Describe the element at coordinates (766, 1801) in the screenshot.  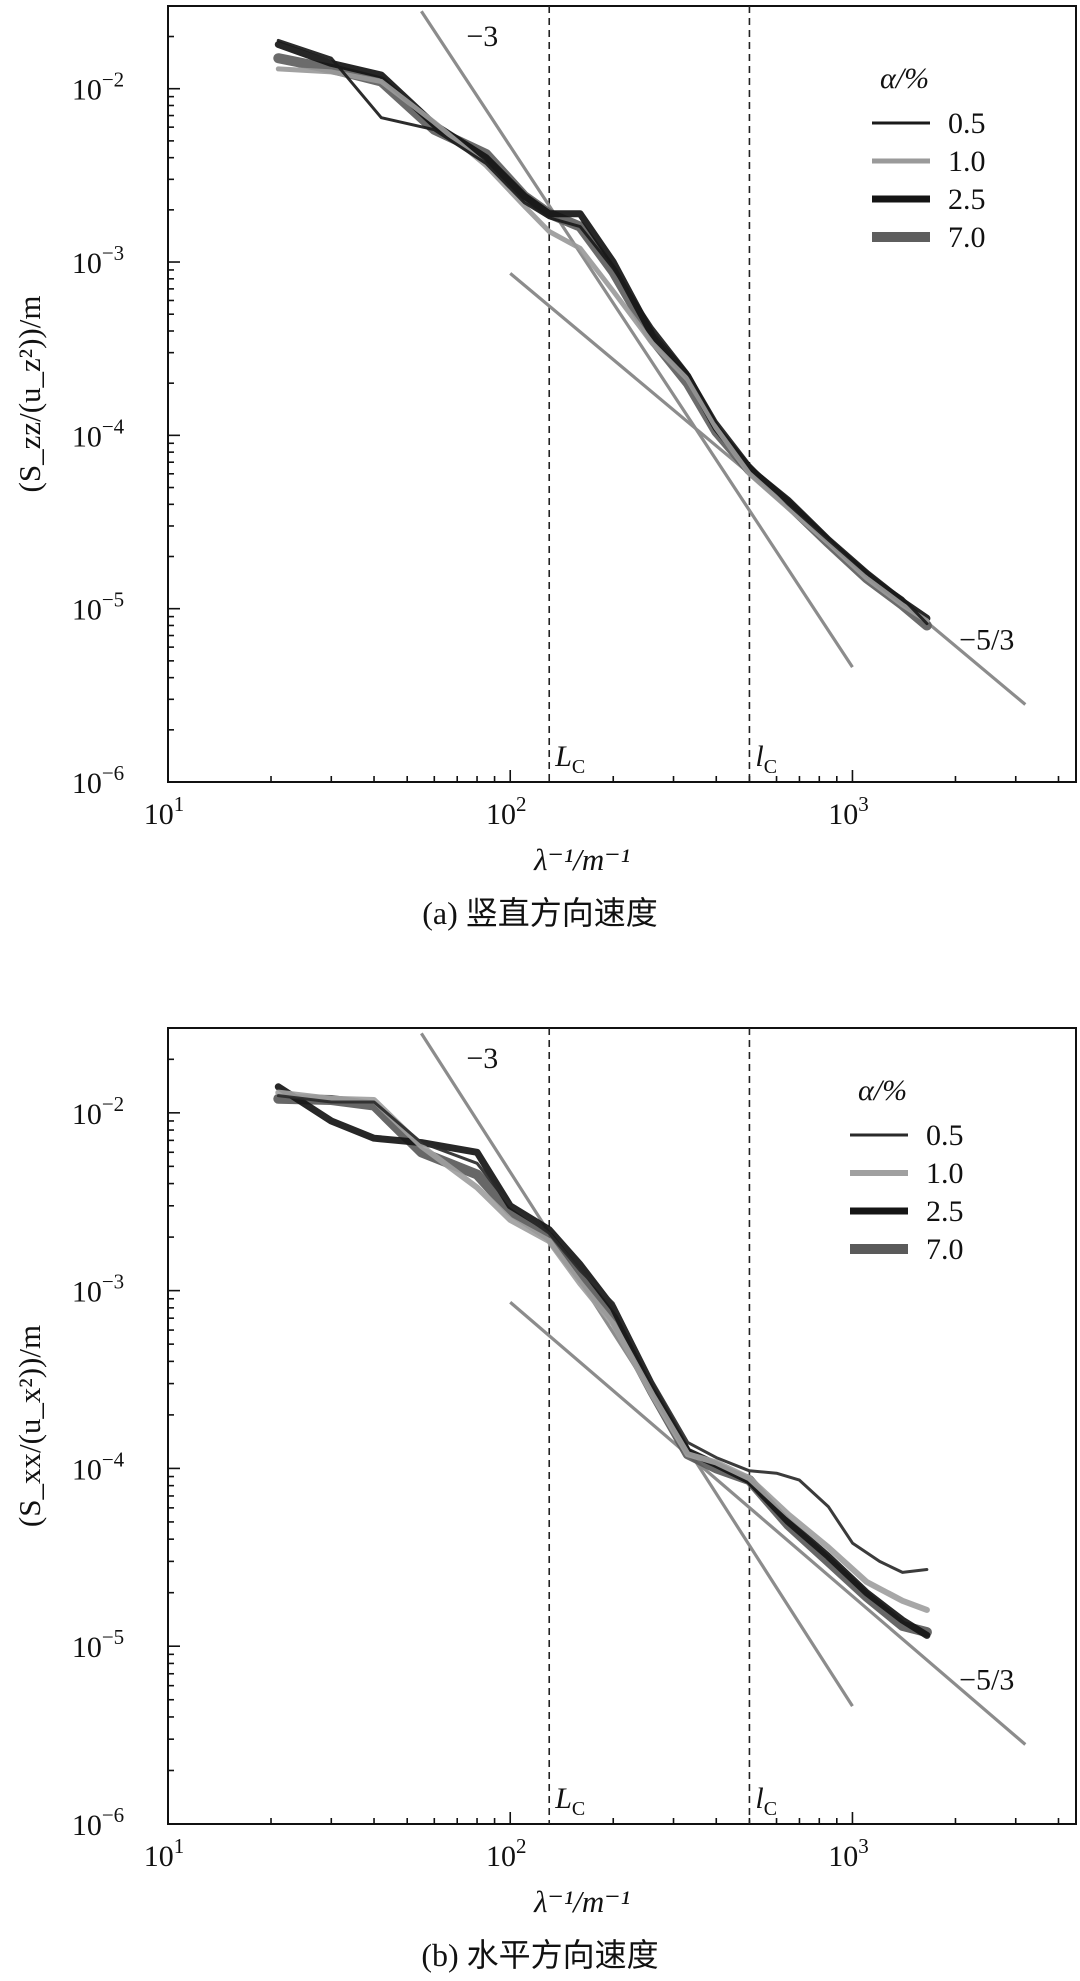
I see `chart-b-vline-label-2: lC` at that location.